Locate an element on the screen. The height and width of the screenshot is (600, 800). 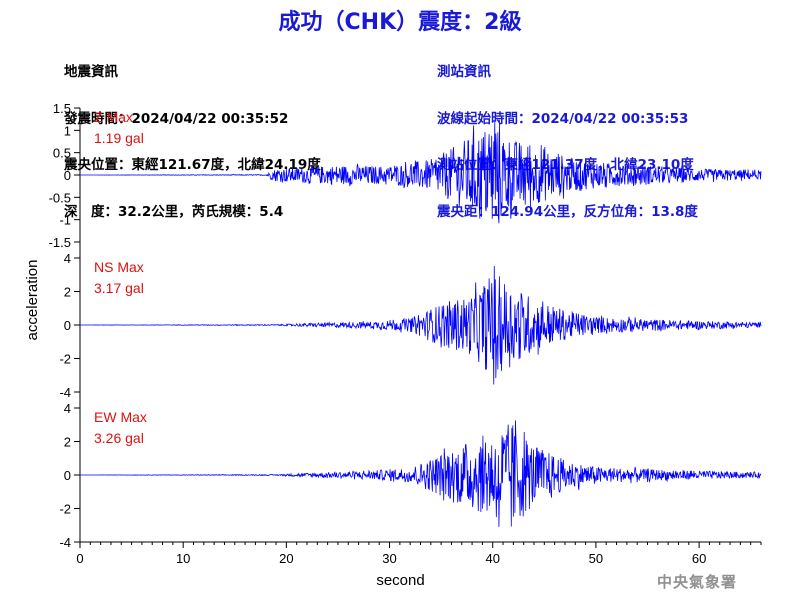
earthquake-info-heading: 地震資訊 is located at coordinates (91, 72).